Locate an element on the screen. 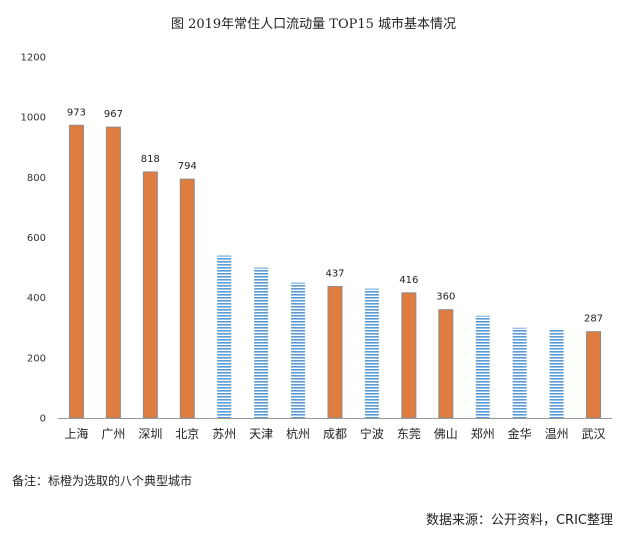 Image resolution: width=627 pixels, height=539 pixels. y-tick-label: 1000 is located at coordinates (33, 118).